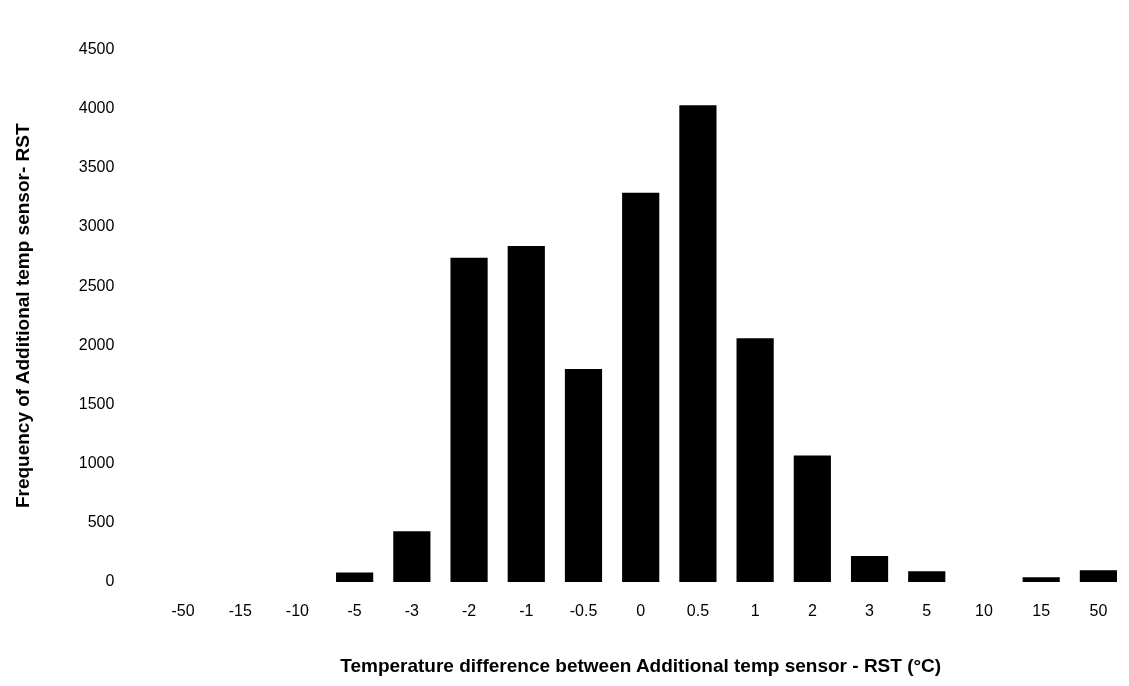 This screenshot has width=1129, height=686. Describe the element at coordinates (22, 316) in the screenshot. I see `y-axis-title: Frequency of Additional temp sensor- RST` at that location.